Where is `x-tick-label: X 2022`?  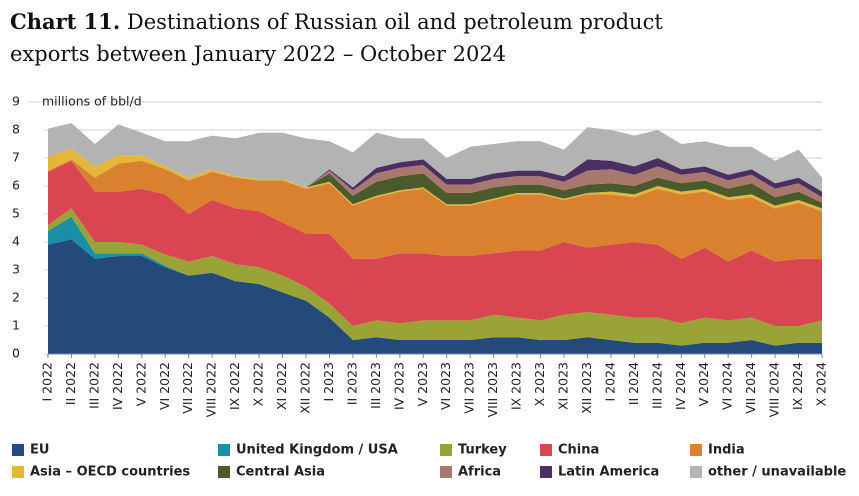
x-tick-label: X 2022 is located at coordinates (258, 384).